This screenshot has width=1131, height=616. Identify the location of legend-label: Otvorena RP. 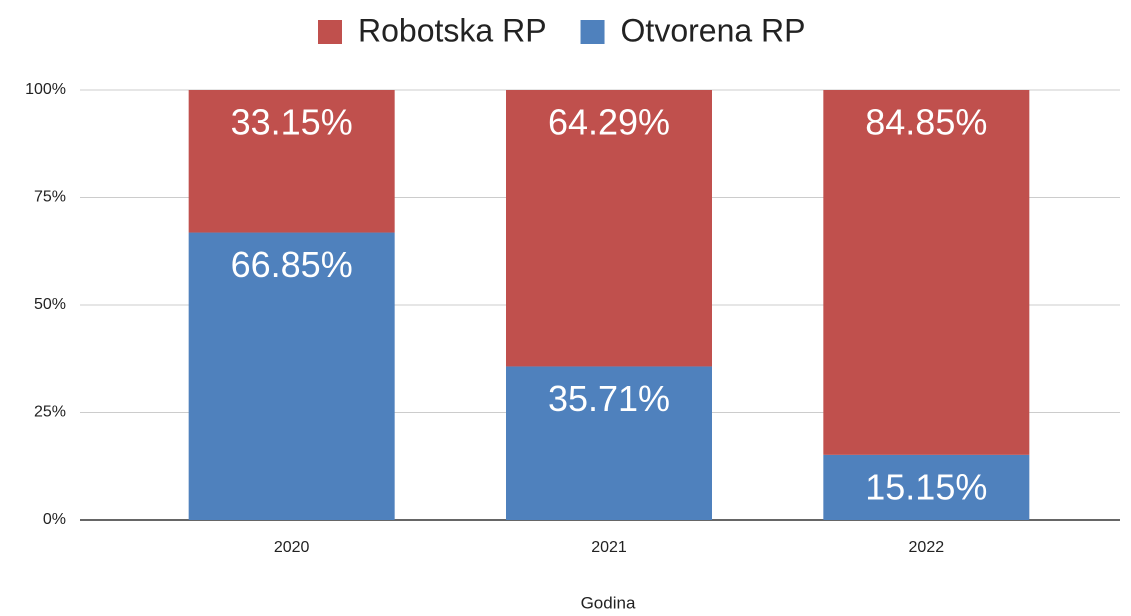
(713, 30).